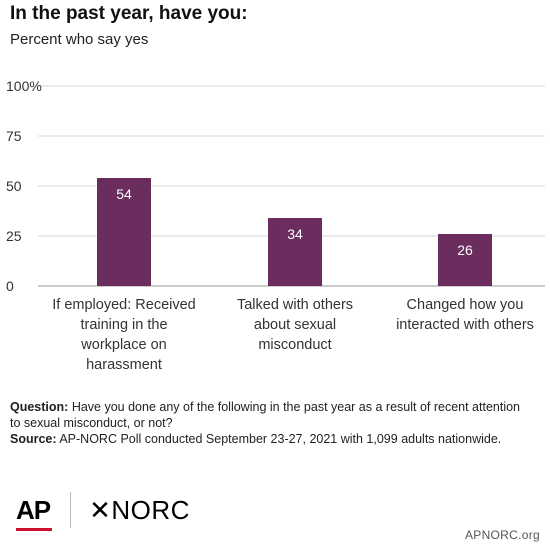 The image size is (550, 550). I want to click on logo-divider, so click(71, 510).